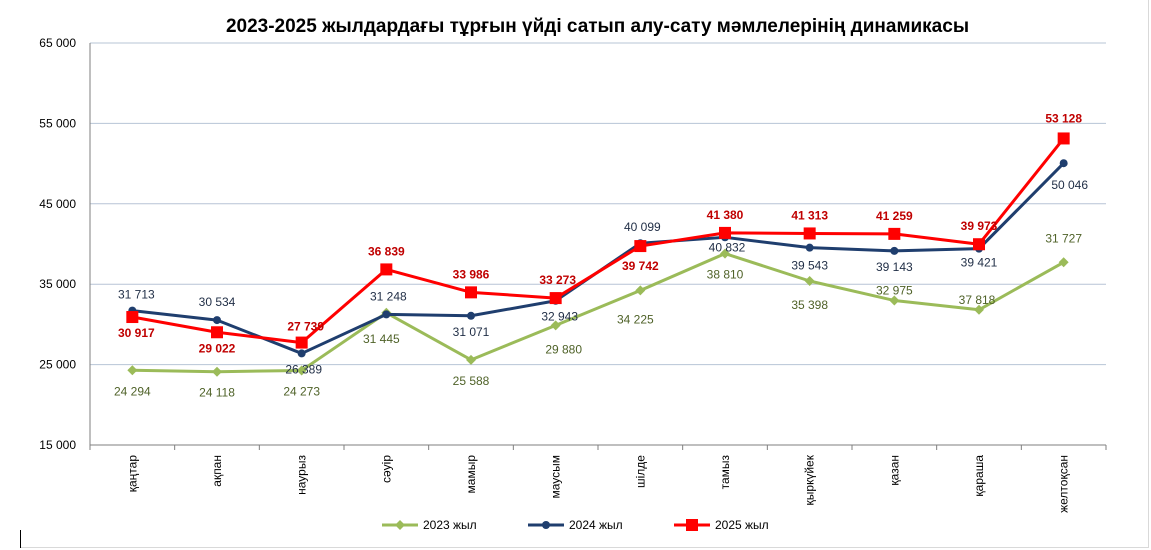 The height and width of the screenshot is (550, 1151). I want to click on x-tick-label: қыркүйек, so click(810, 479).